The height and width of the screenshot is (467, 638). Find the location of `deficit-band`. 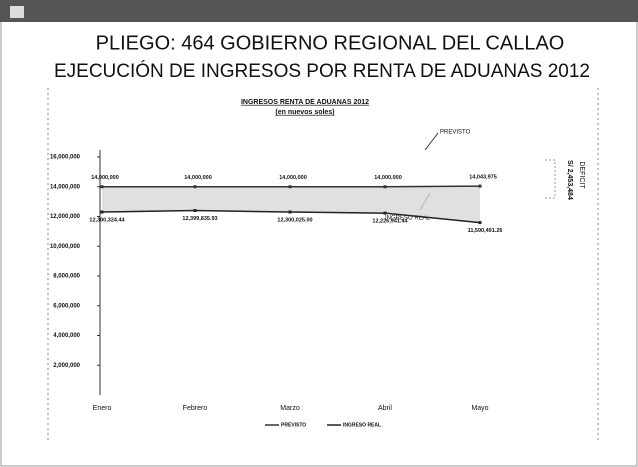

deficit-band is located at coordinates (291, 204).